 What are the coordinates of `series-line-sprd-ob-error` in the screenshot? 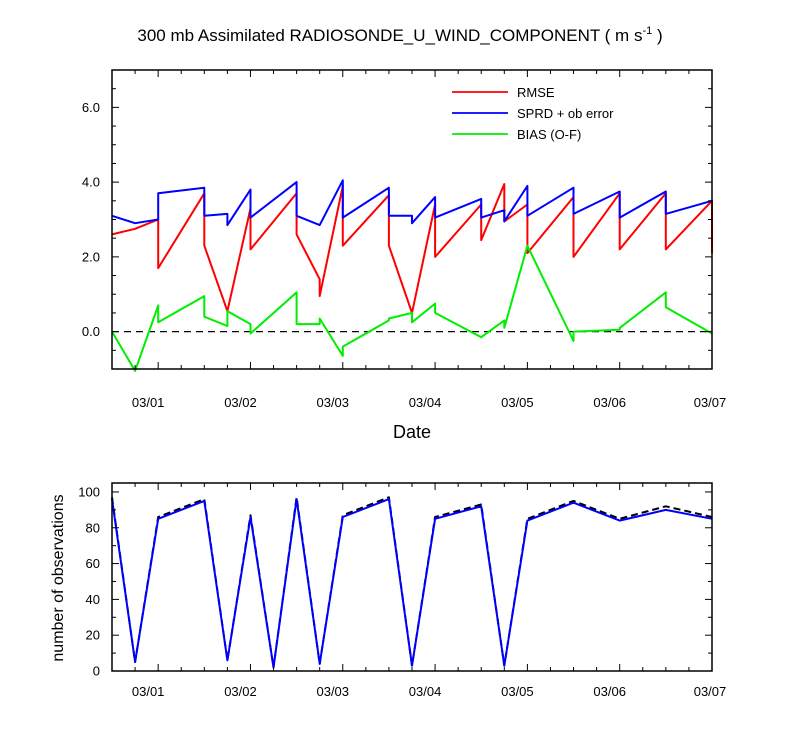 It's located at (412, 203).